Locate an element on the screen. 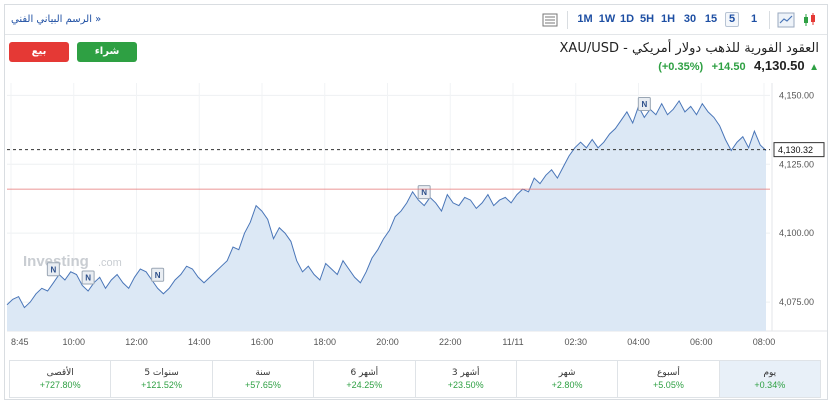  x-tick-label: 11/11 is located at coordinates (512, 342).